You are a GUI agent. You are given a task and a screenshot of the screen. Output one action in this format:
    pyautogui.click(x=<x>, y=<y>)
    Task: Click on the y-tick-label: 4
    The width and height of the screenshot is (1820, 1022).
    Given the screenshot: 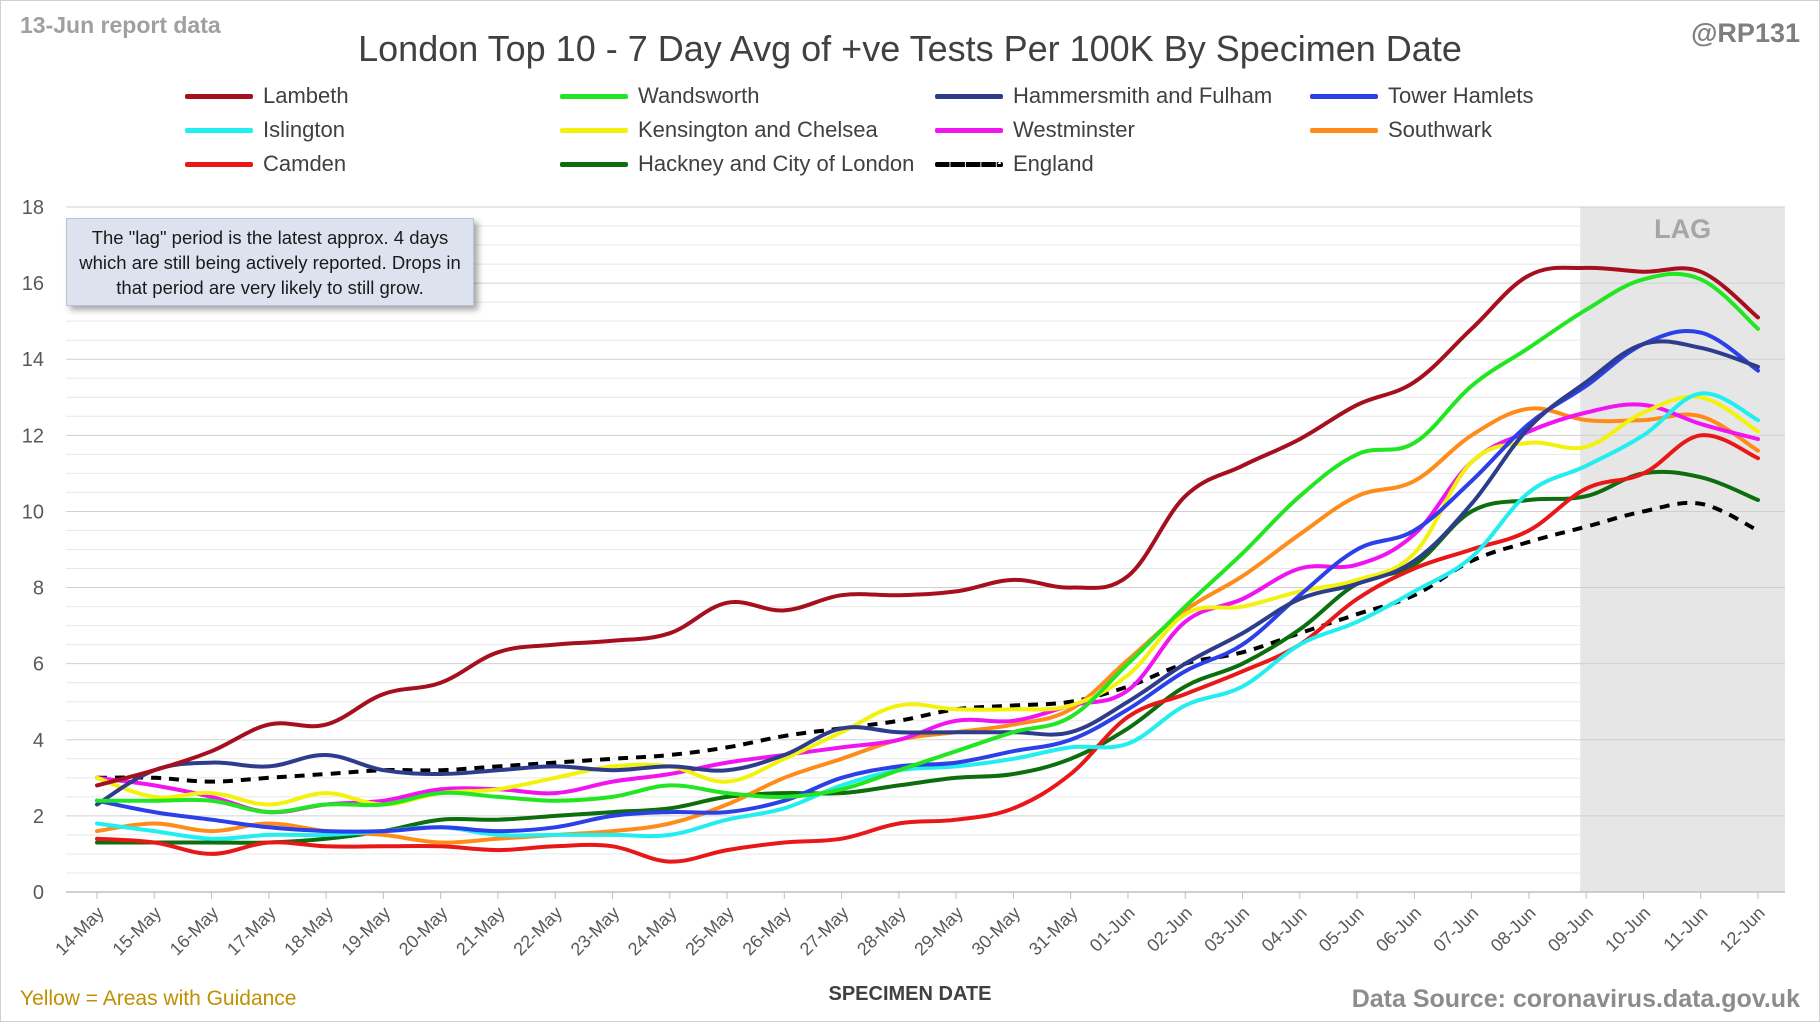 What is the action you would take?
    pyautogui.click(x=38, y=741)
    